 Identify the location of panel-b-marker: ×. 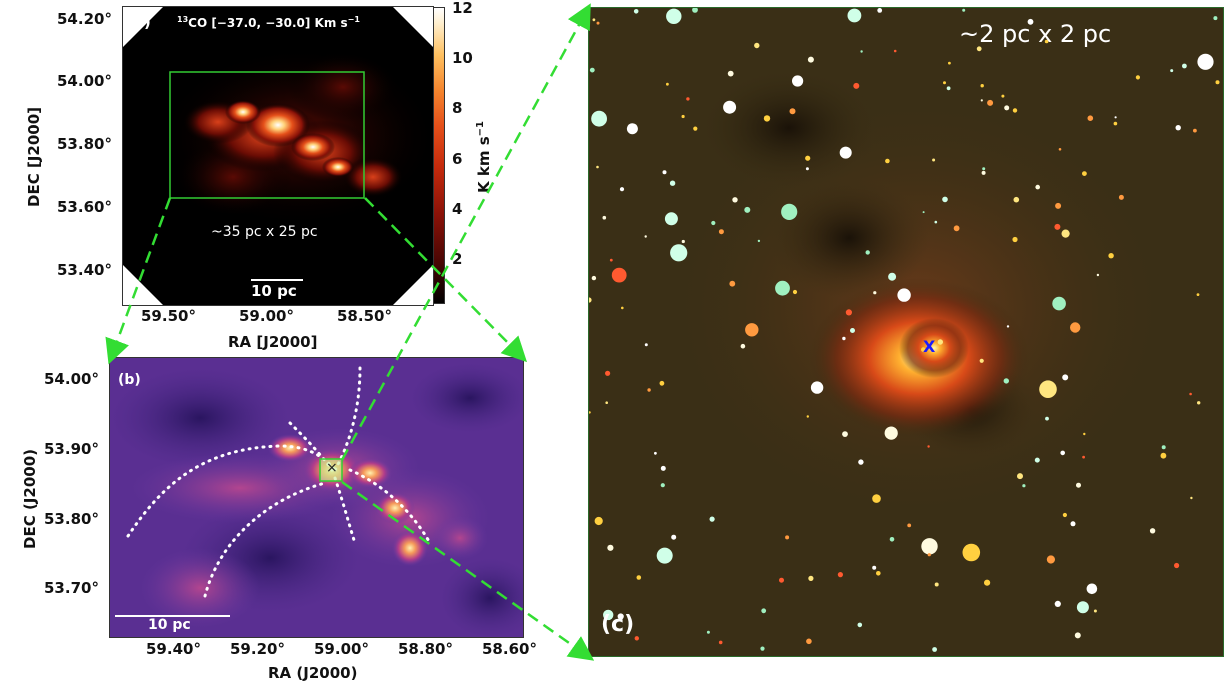
(332, 468).